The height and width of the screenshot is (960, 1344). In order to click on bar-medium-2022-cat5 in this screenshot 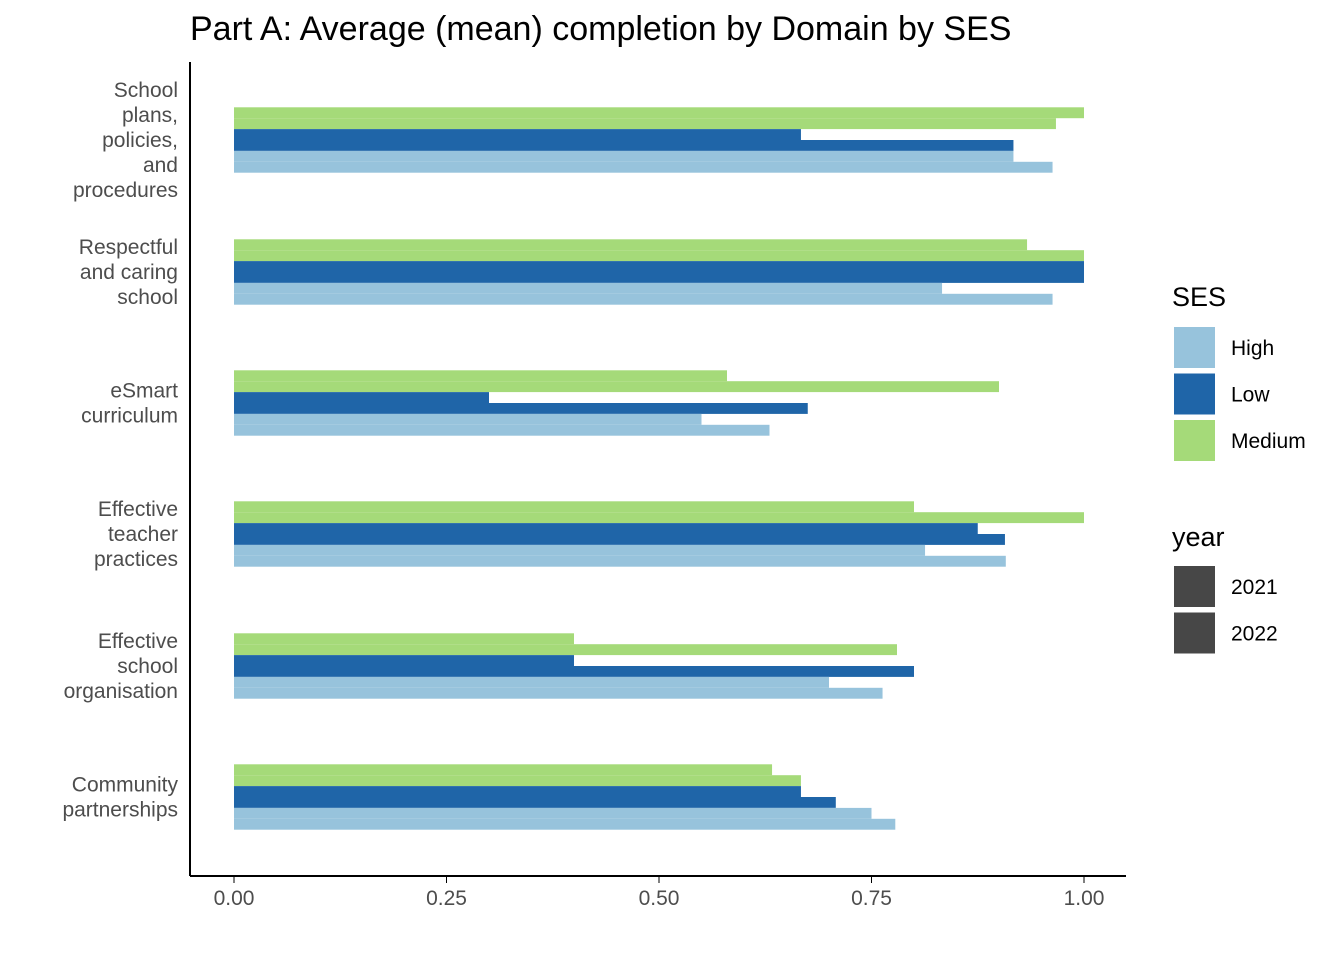, I will do `click(517, 781)`.